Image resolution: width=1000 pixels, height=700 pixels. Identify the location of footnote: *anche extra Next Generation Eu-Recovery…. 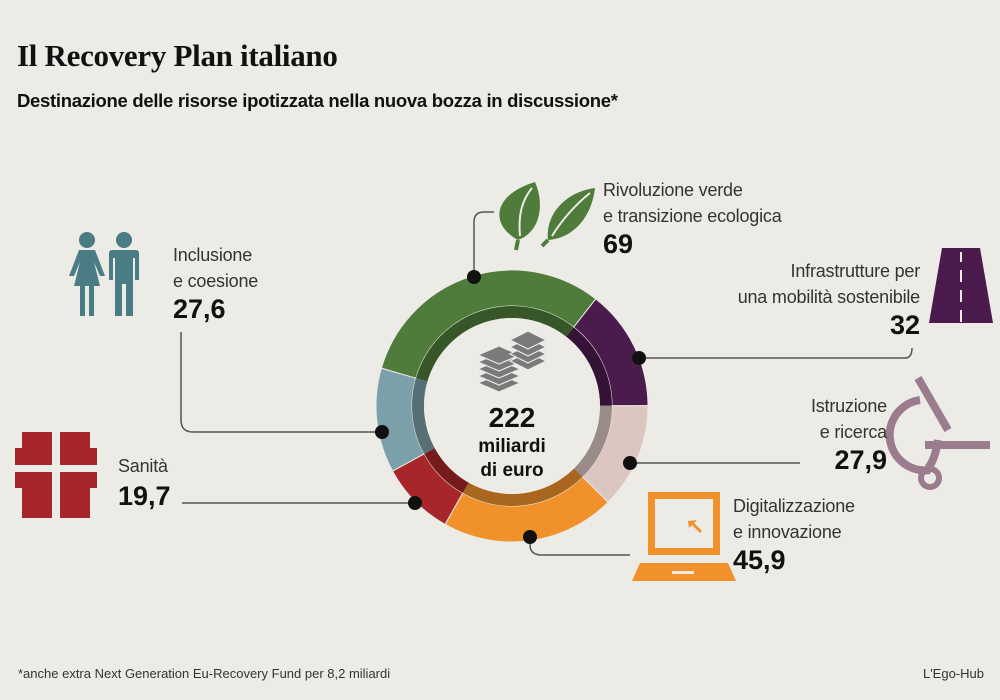
(204, 673).